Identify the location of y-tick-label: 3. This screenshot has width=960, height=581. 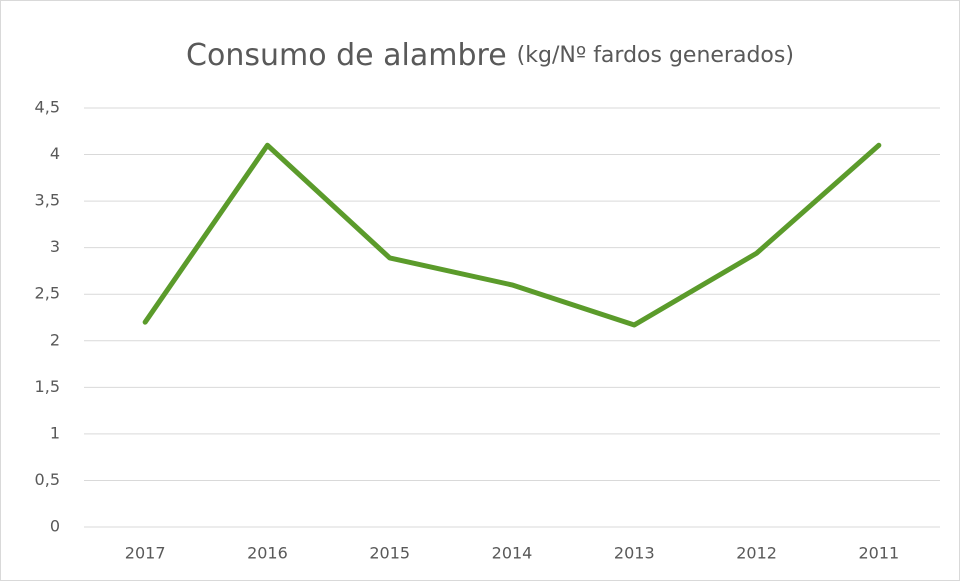
(55, 246).